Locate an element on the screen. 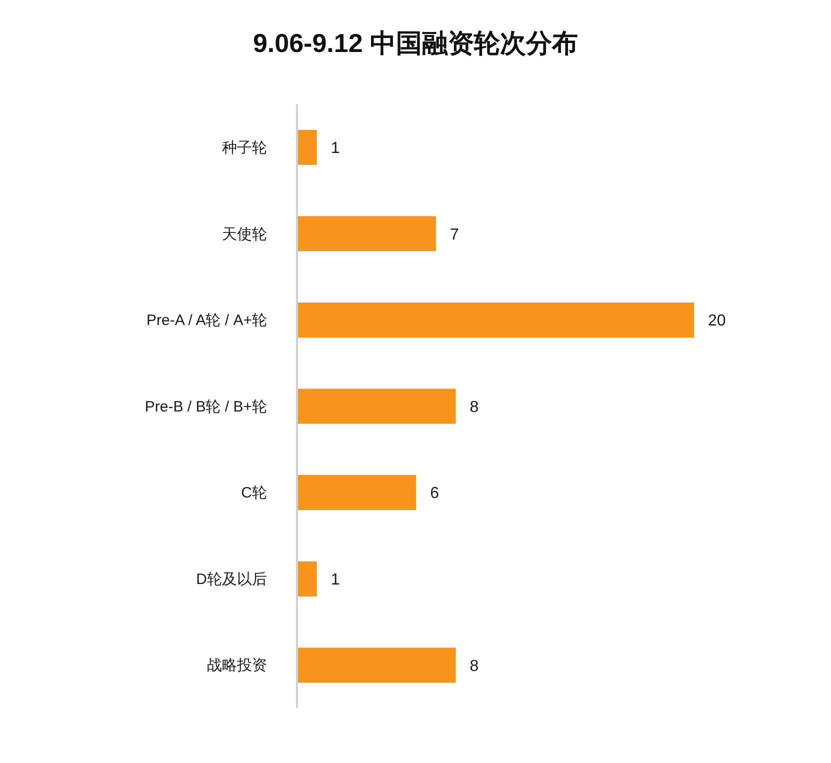 This screenshot has height=763, width=831. y-tick-label: Pre-A / A轮 / A+轮 is located at coordinates (206, 321).